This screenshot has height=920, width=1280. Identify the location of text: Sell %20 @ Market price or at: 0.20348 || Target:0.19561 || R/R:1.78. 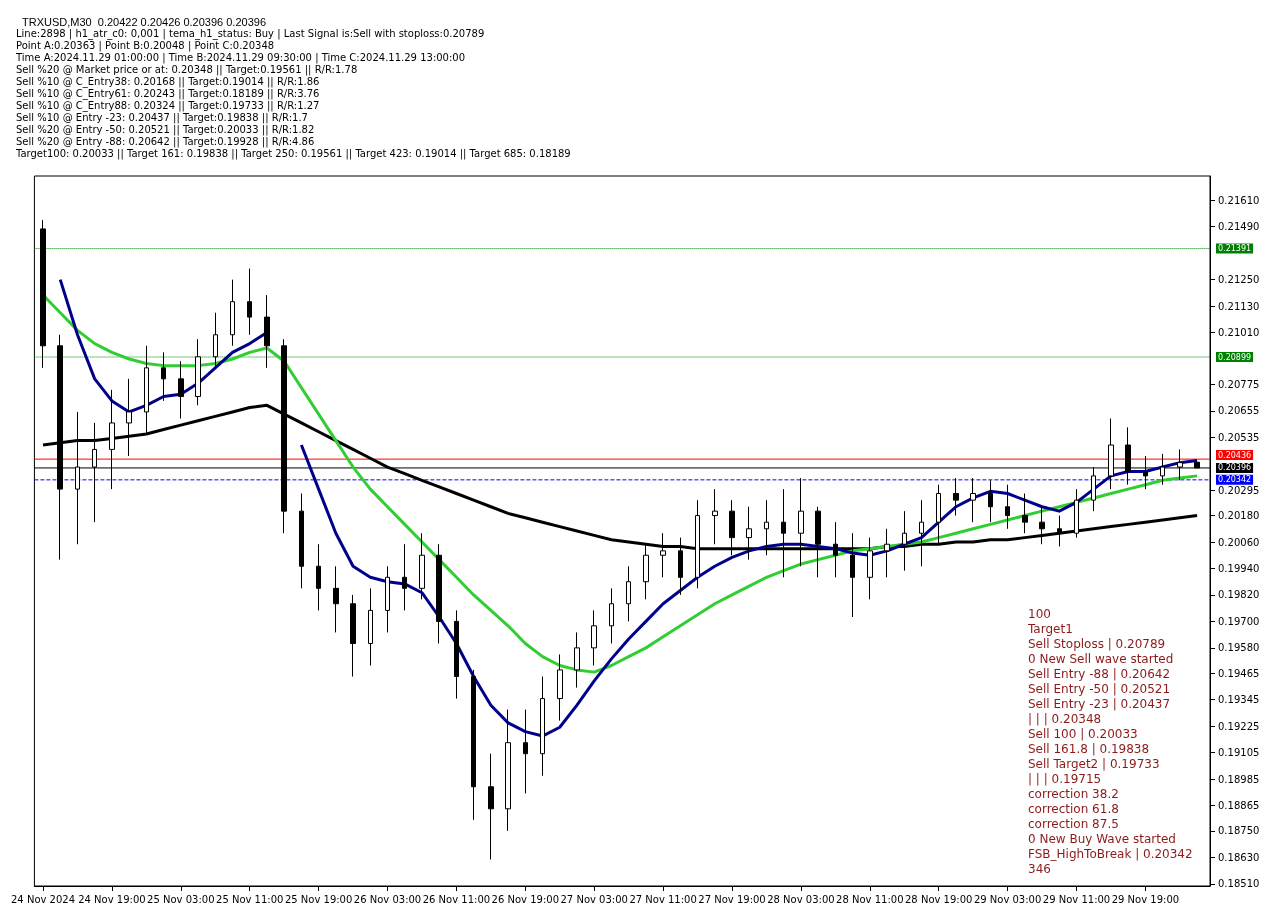
(187, 69).